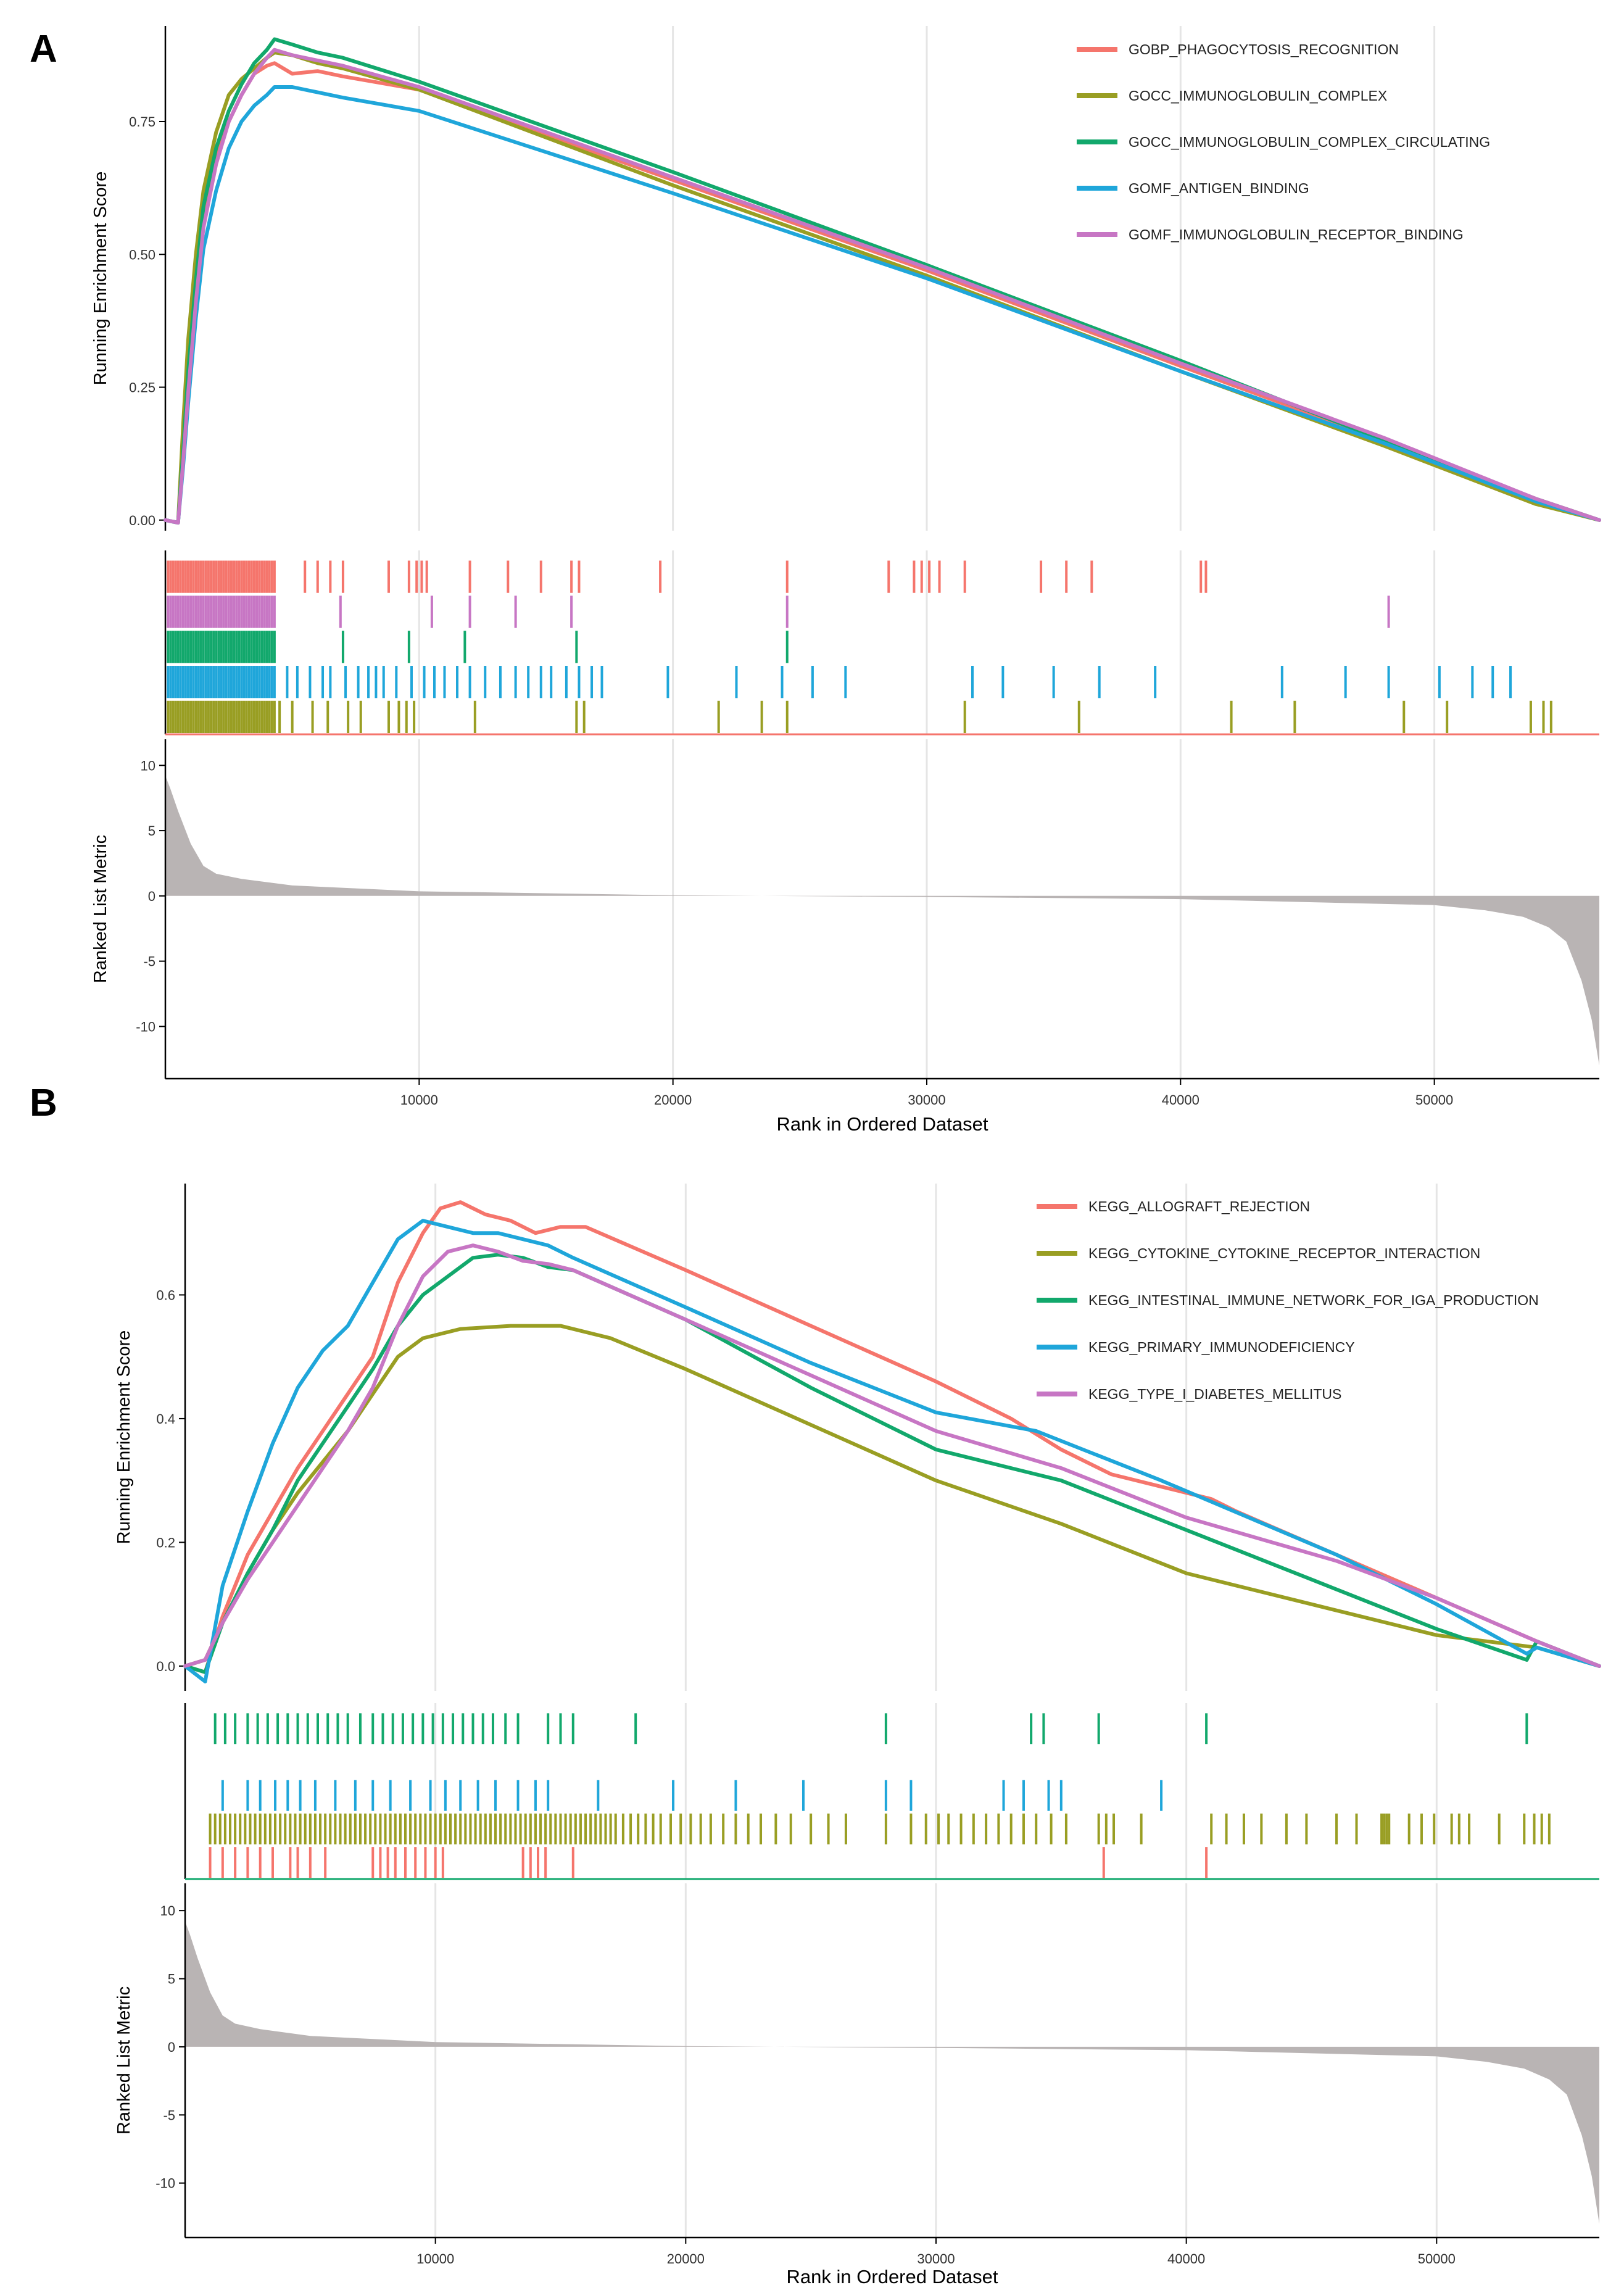  What do you see at coordinates (435, 2259) in the screenshot?
I see `panel-b-xtick-label: 10000` at bounding box center [435, 2259].